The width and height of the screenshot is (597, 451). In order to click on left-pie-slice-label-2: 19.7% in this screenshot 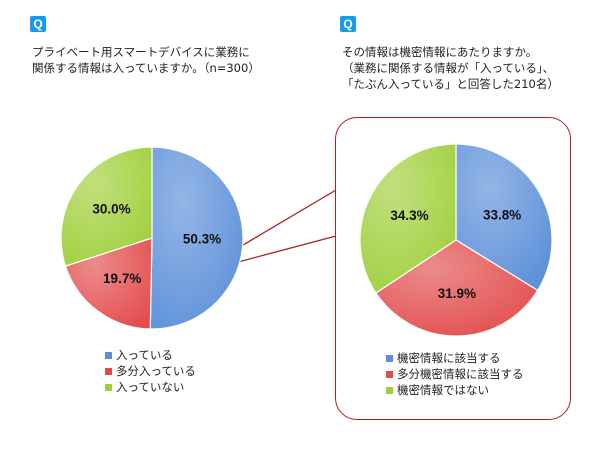, I will do `click(122, 278)`.